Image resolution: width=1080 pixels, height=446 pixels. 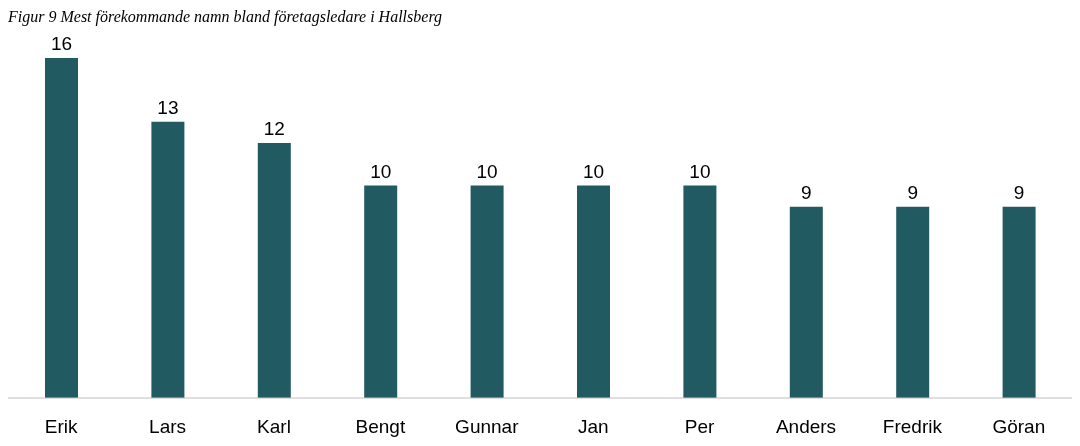 I want to click on x-tick-label: Lars, so click(x=168, y=427).